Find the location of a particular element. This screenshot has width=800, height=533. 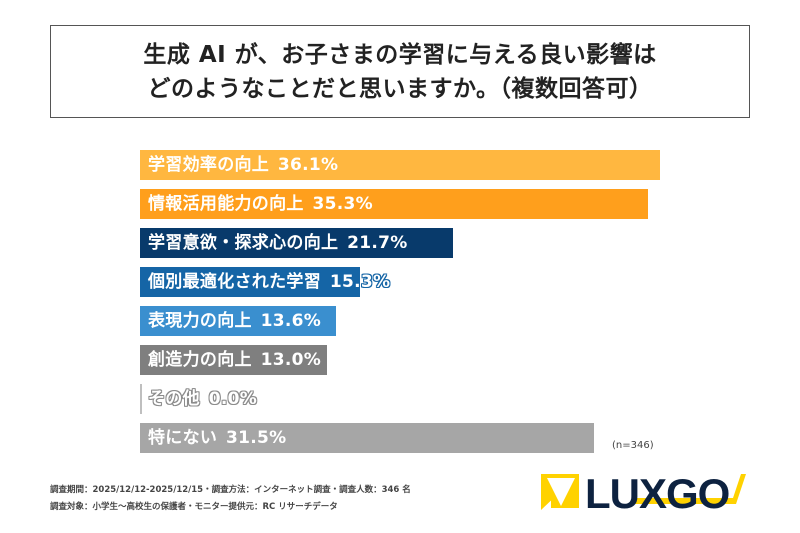

value-label: 15.3% is located at coordinates (360, 282).